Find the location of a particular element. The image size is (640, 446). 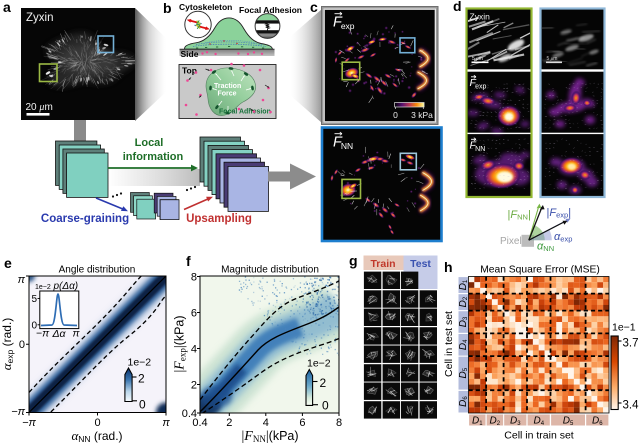

svg-text: αNN (rad.) is located at coordinates (96, 436).